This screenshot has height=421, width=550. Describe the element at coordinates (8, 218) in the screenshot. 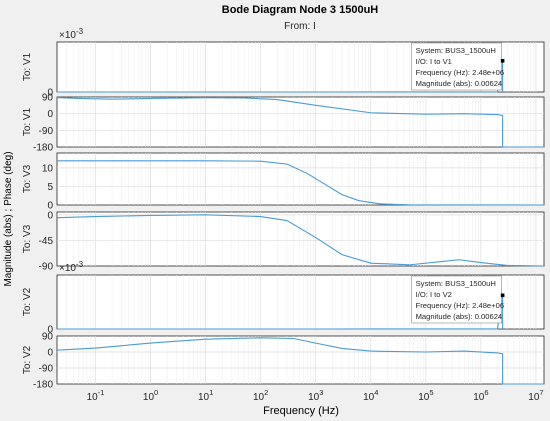

I see `y-axis-label: Magnitude (abs) ; Phase (deg)` at that location.